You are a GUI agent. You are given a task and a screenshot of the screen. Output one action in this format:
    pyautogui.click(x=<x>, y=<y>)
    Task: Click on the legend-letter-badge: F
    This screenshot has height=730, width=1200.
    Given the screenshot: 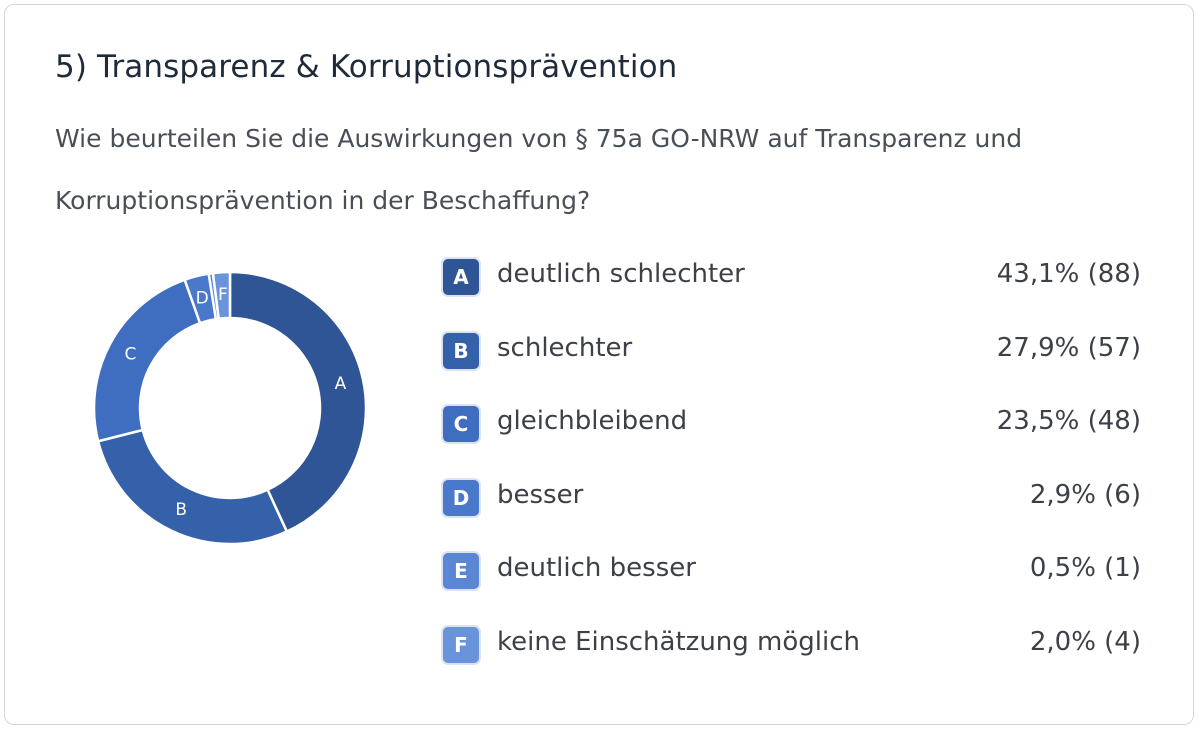 What is the action you would take?
    pyautogui.click(x=461, y=644)
    